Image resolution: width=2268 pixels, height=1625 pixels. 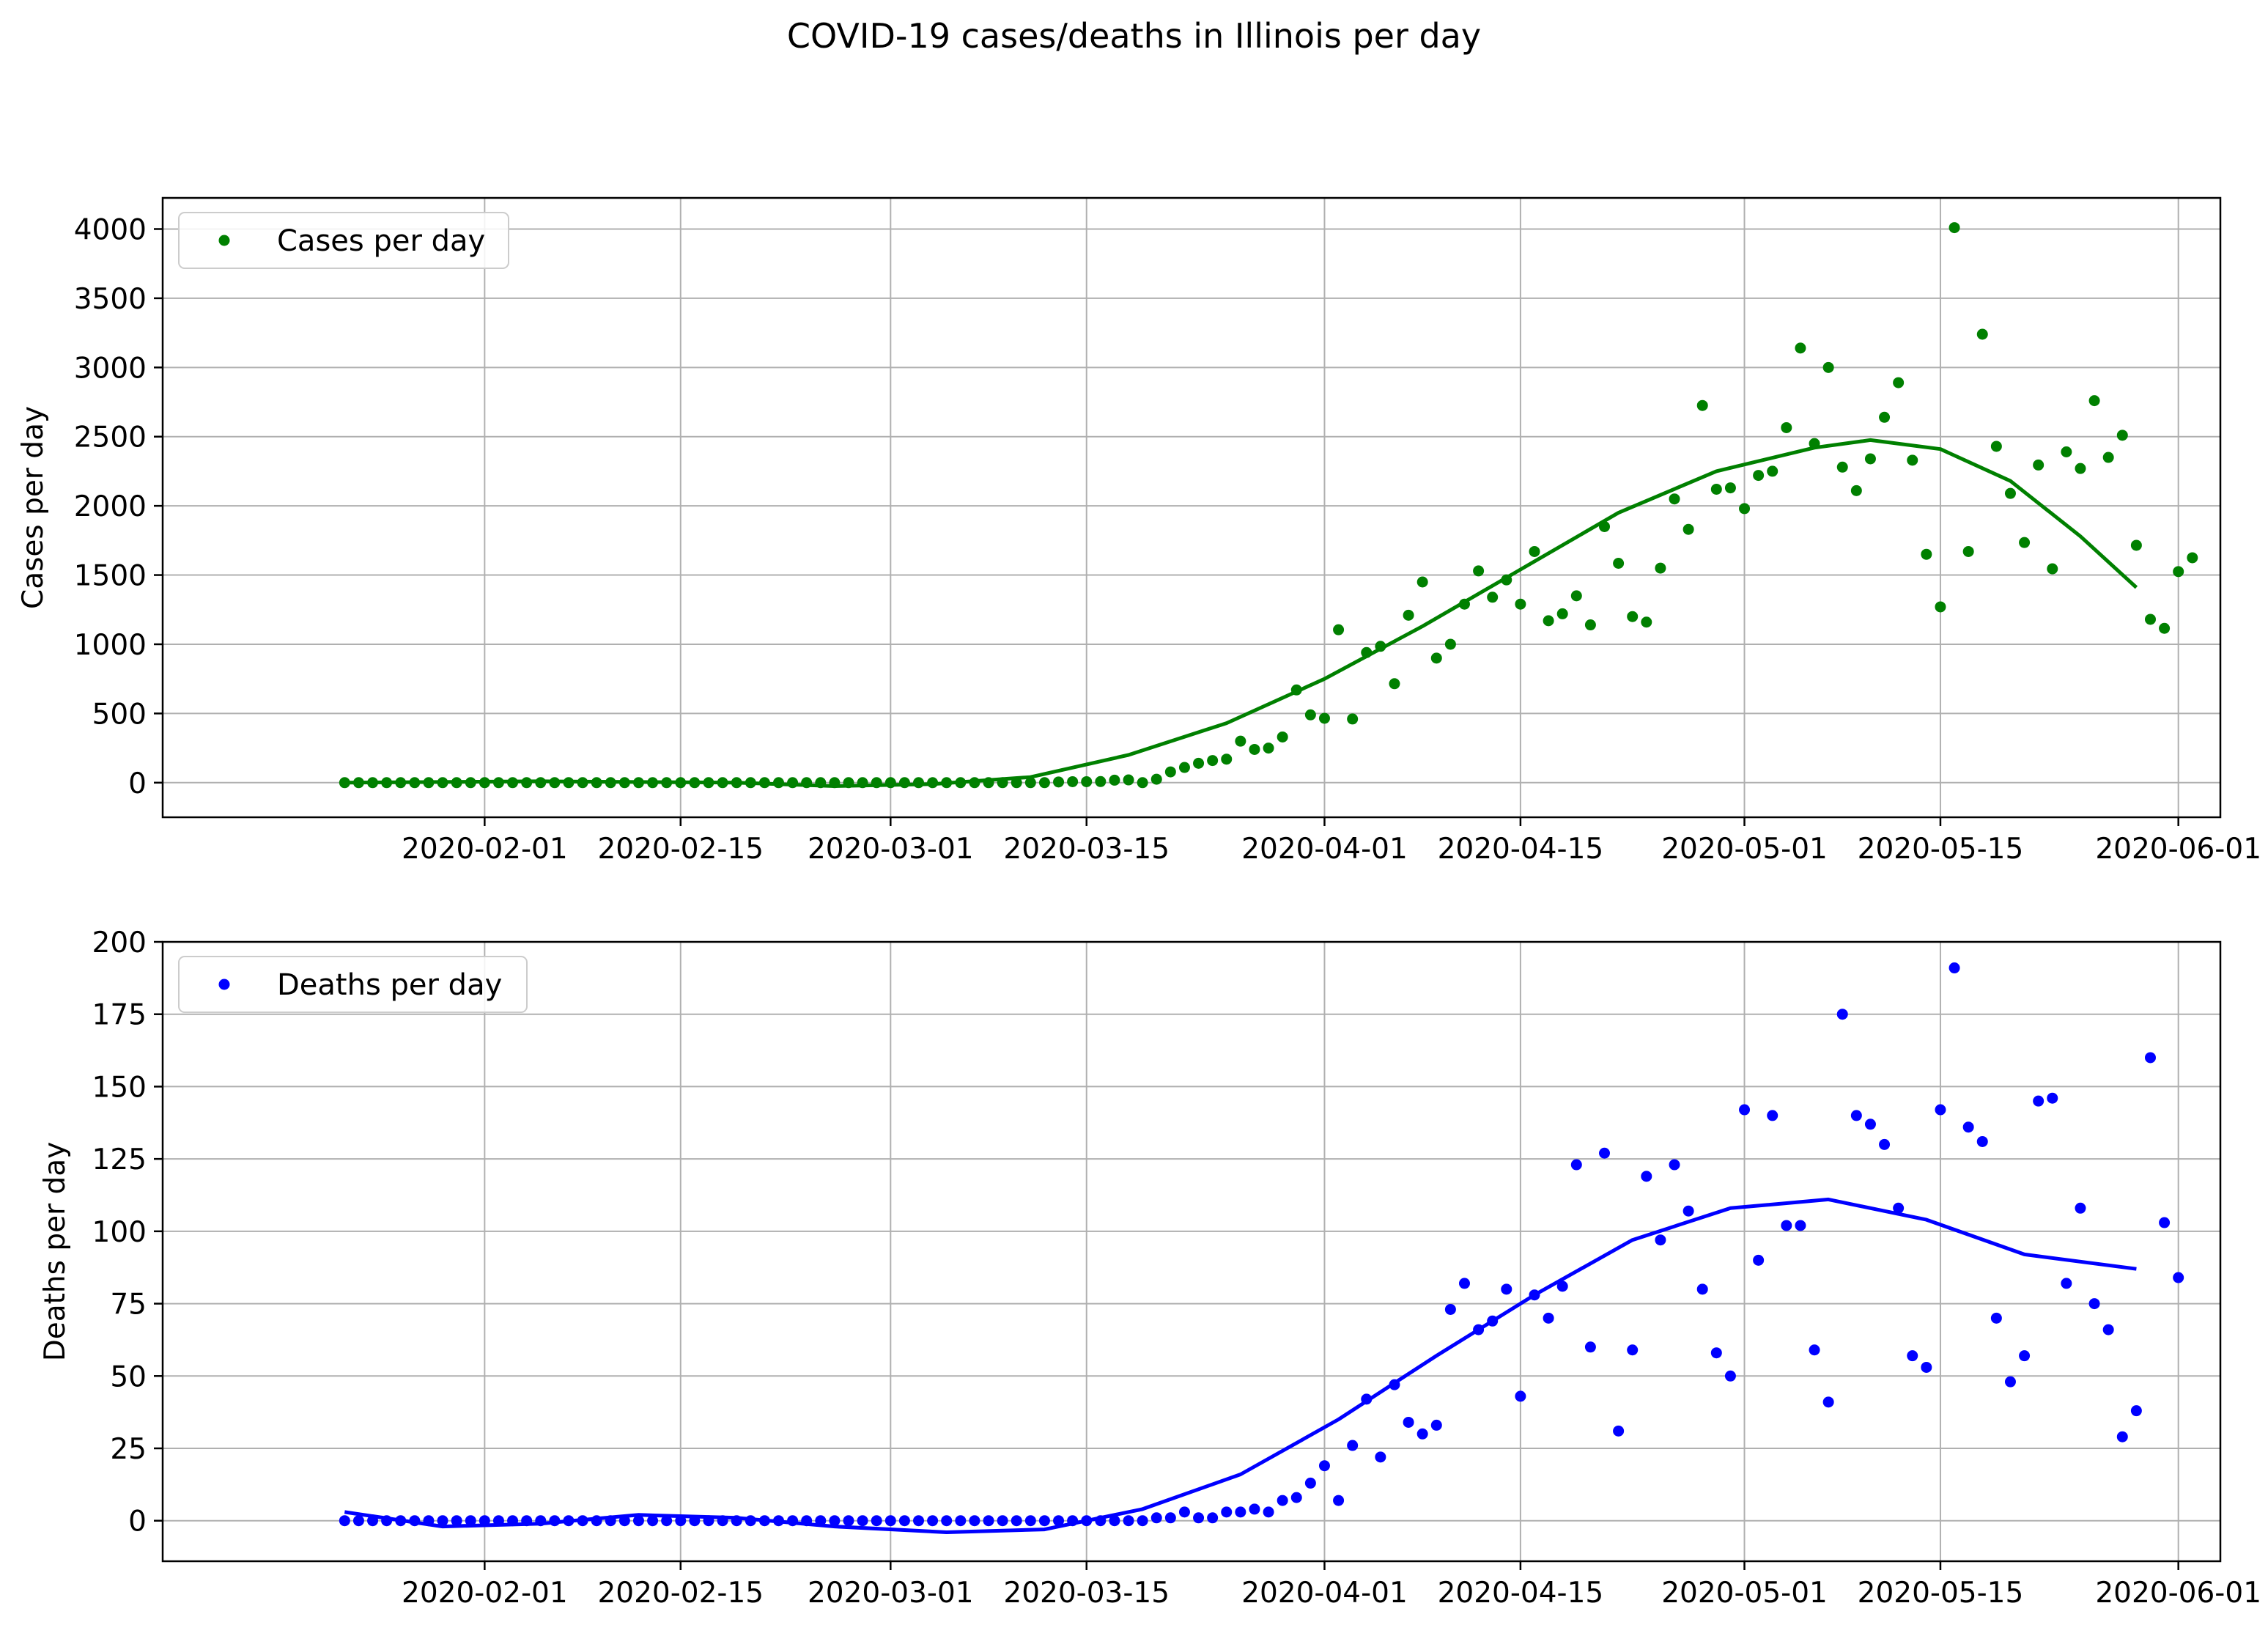 I want to click on y-tick-label: 2500, so click(x=110, y=437).